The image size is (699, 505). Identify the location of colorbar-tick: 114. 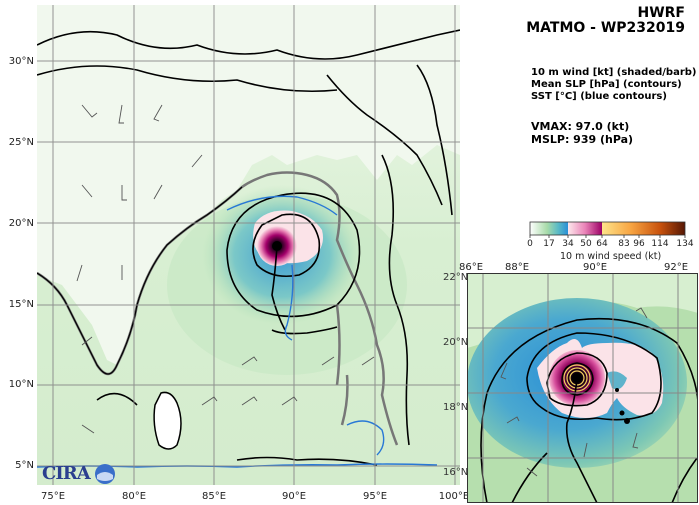
(660, 244).